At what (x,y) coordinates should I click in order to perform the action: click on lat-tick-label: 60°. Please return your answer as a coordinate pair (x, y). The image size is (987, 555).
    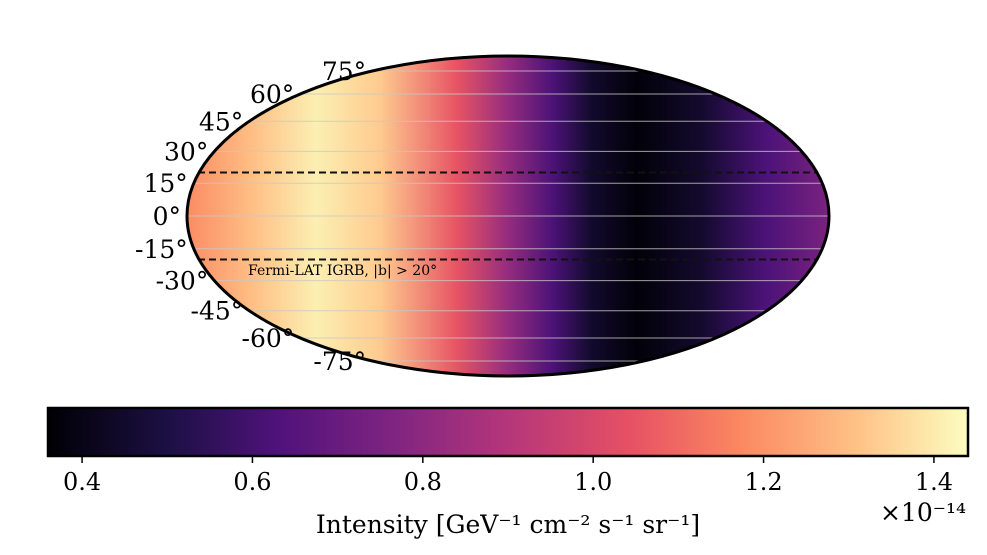
    Looking at the image, I should click on (272, 94).